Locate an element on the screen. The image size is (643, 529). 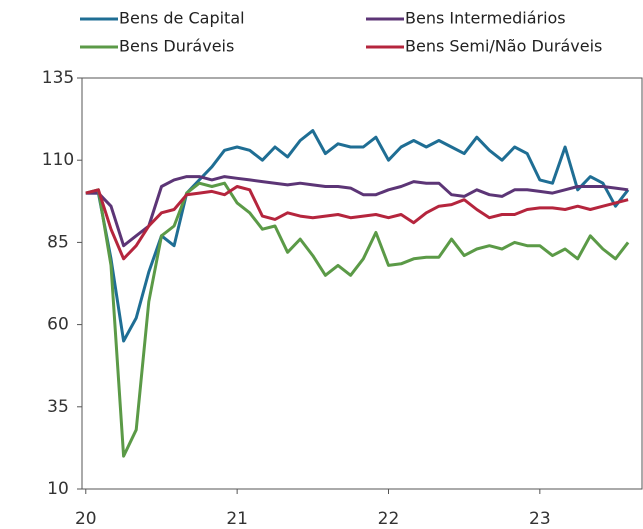
legend-label: Bens Duráveis is located at coordinates (176, 46).